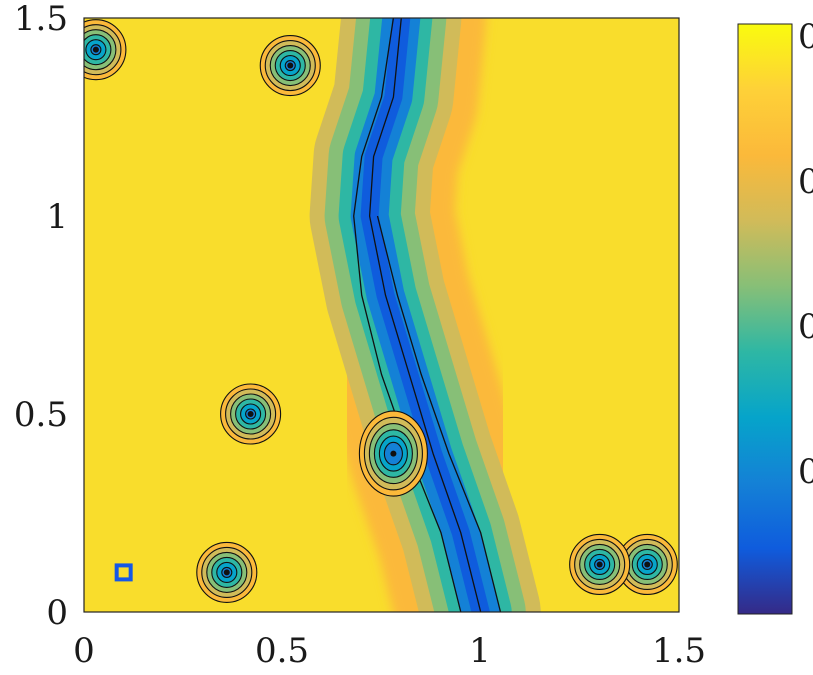  I want to click on x-tick-label: 0, so click(84, 651).